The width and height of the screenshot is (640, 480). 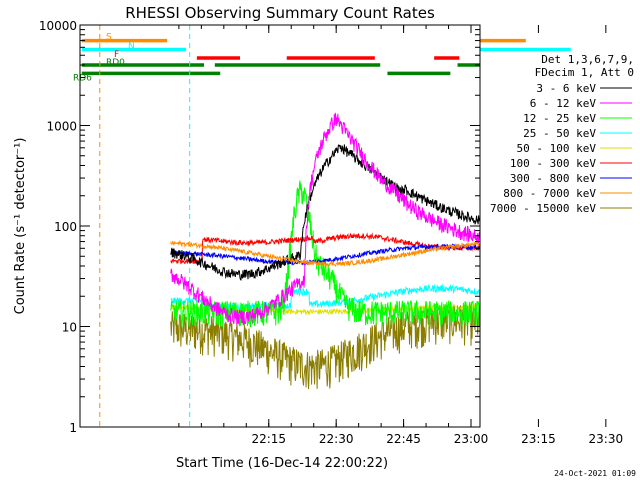 What do you see at coordinates (325, 212) in the screenshot?
I see `series-line-3-6-kev` at bounding box center [325, 212].